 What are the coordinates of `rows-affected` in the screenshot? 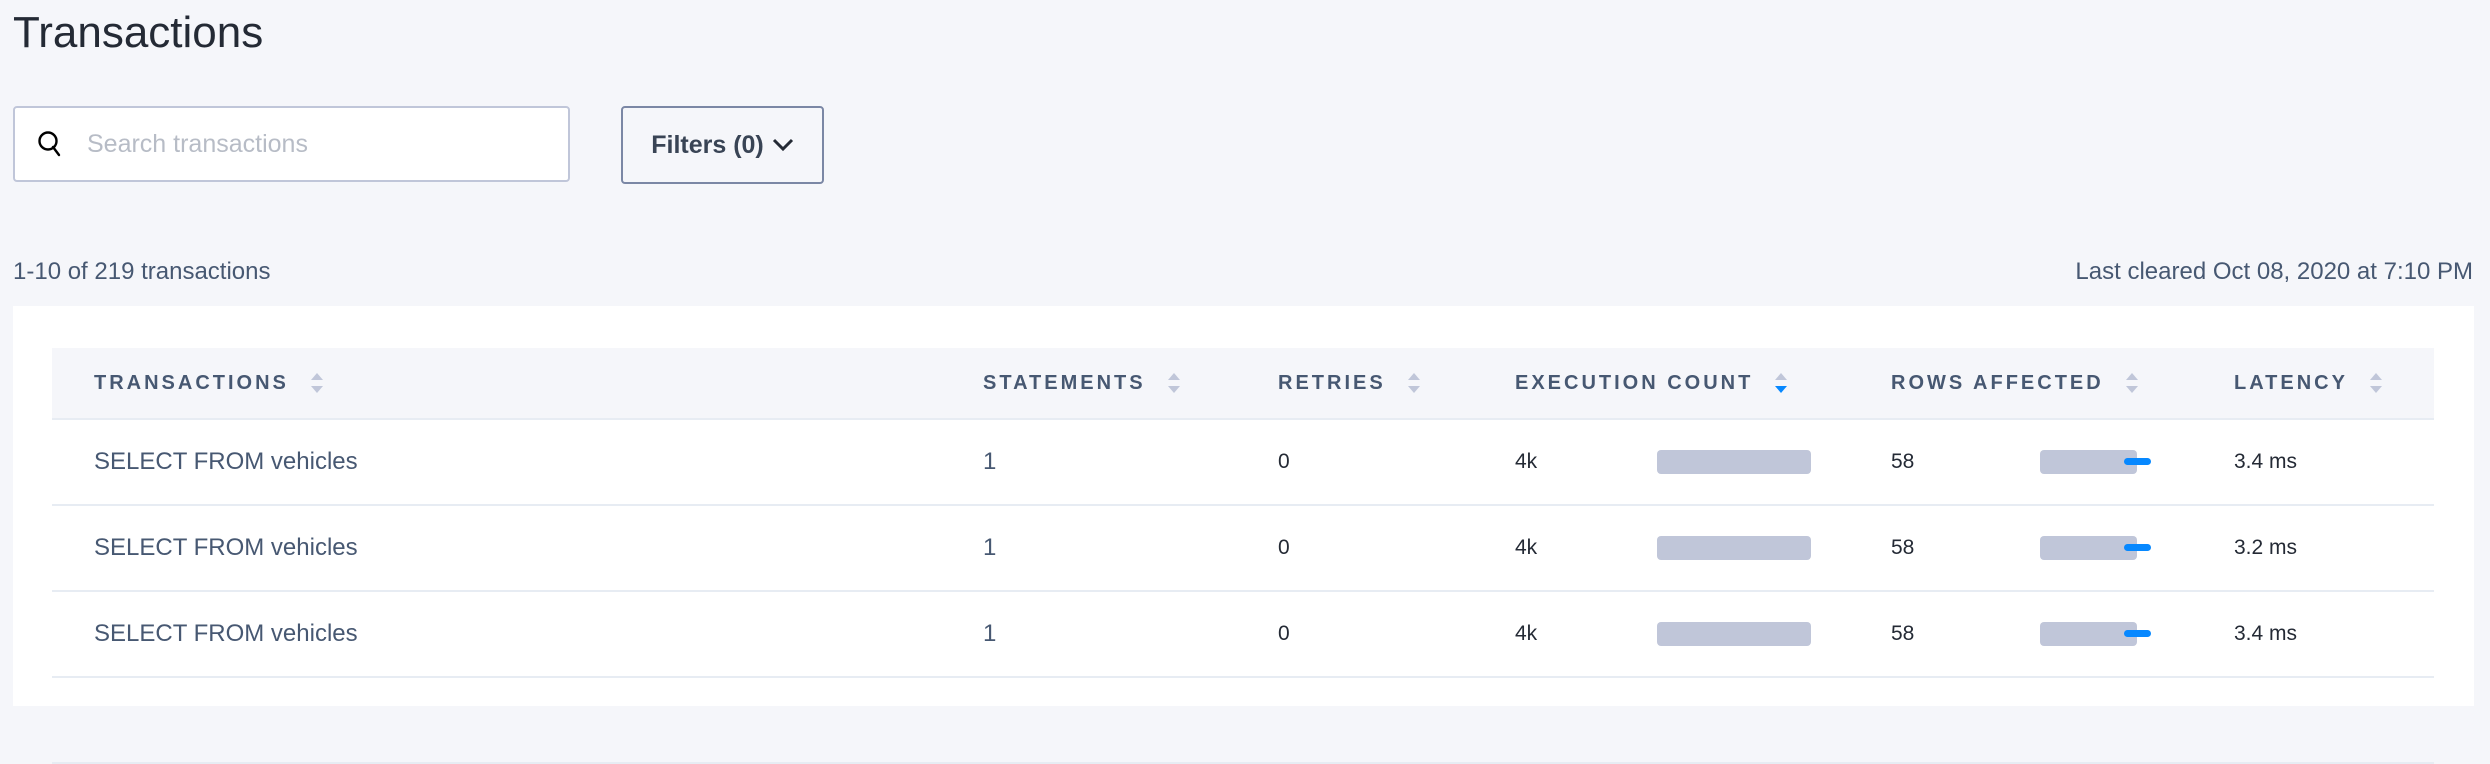 It's located at (2062, 720).